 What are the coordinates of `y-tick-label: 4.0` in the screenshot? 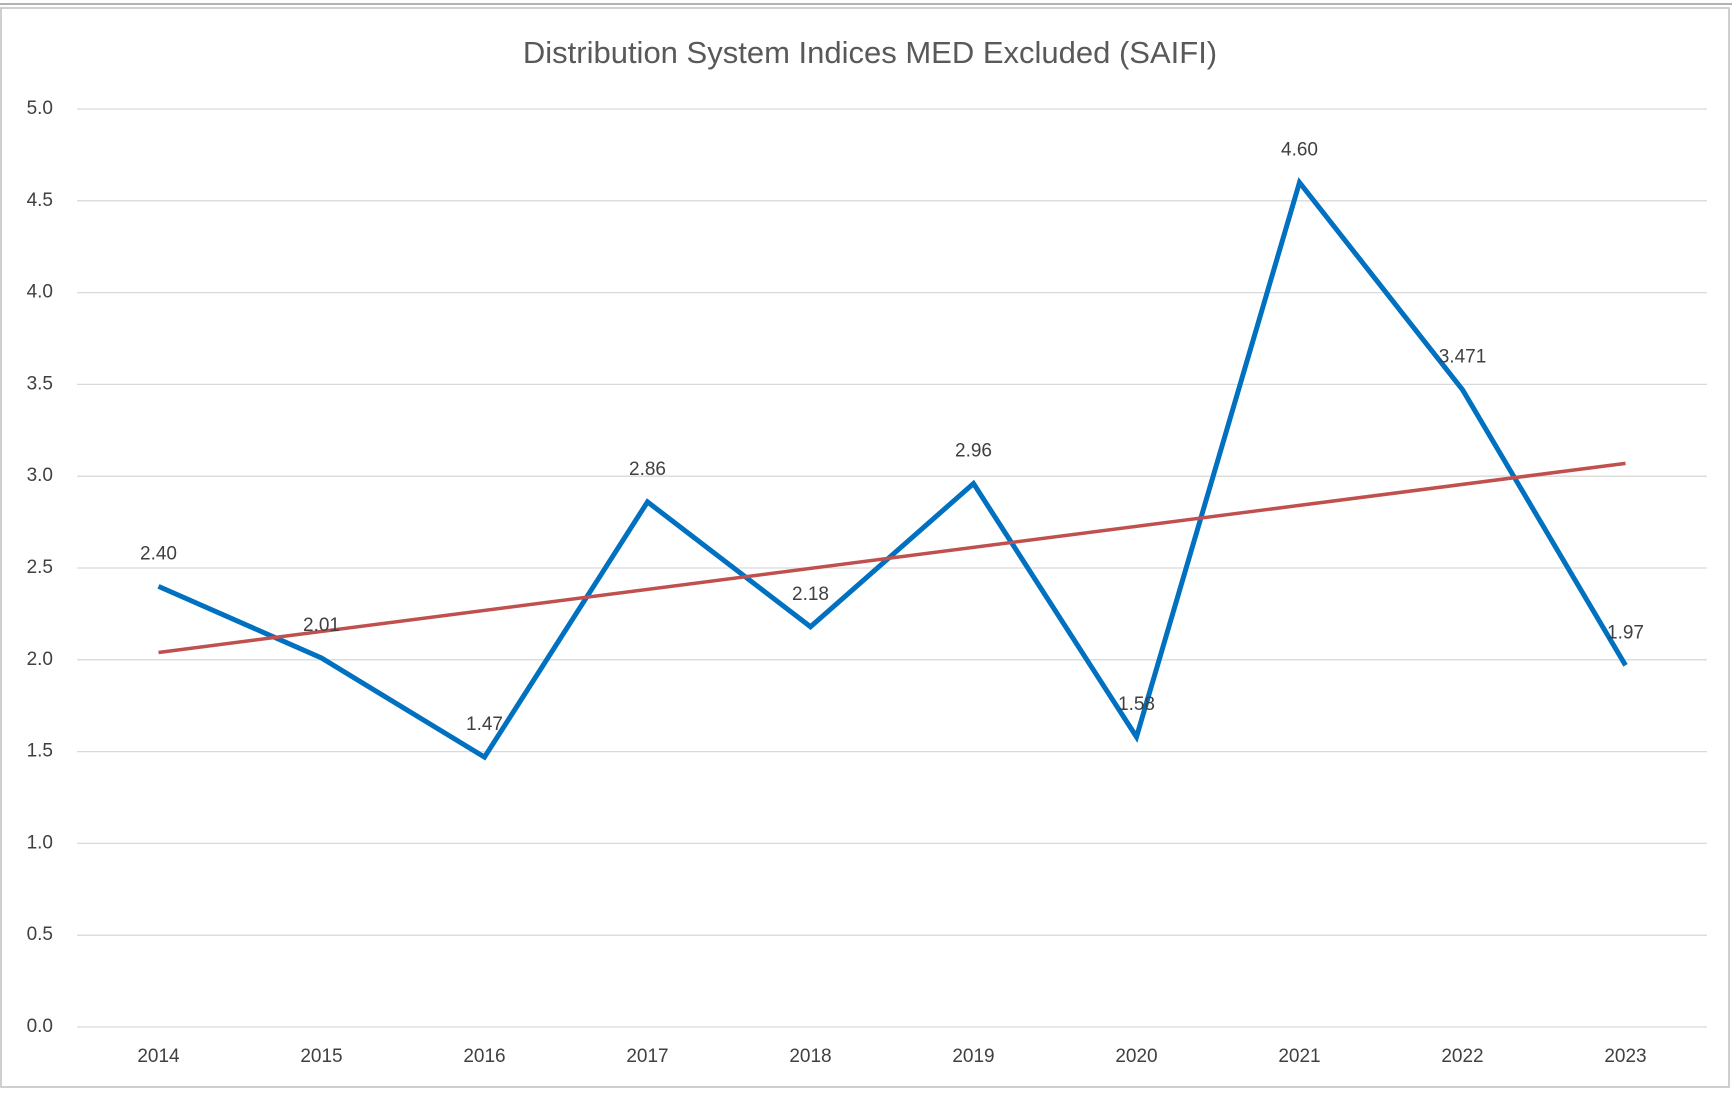 It's located at (40, 292).